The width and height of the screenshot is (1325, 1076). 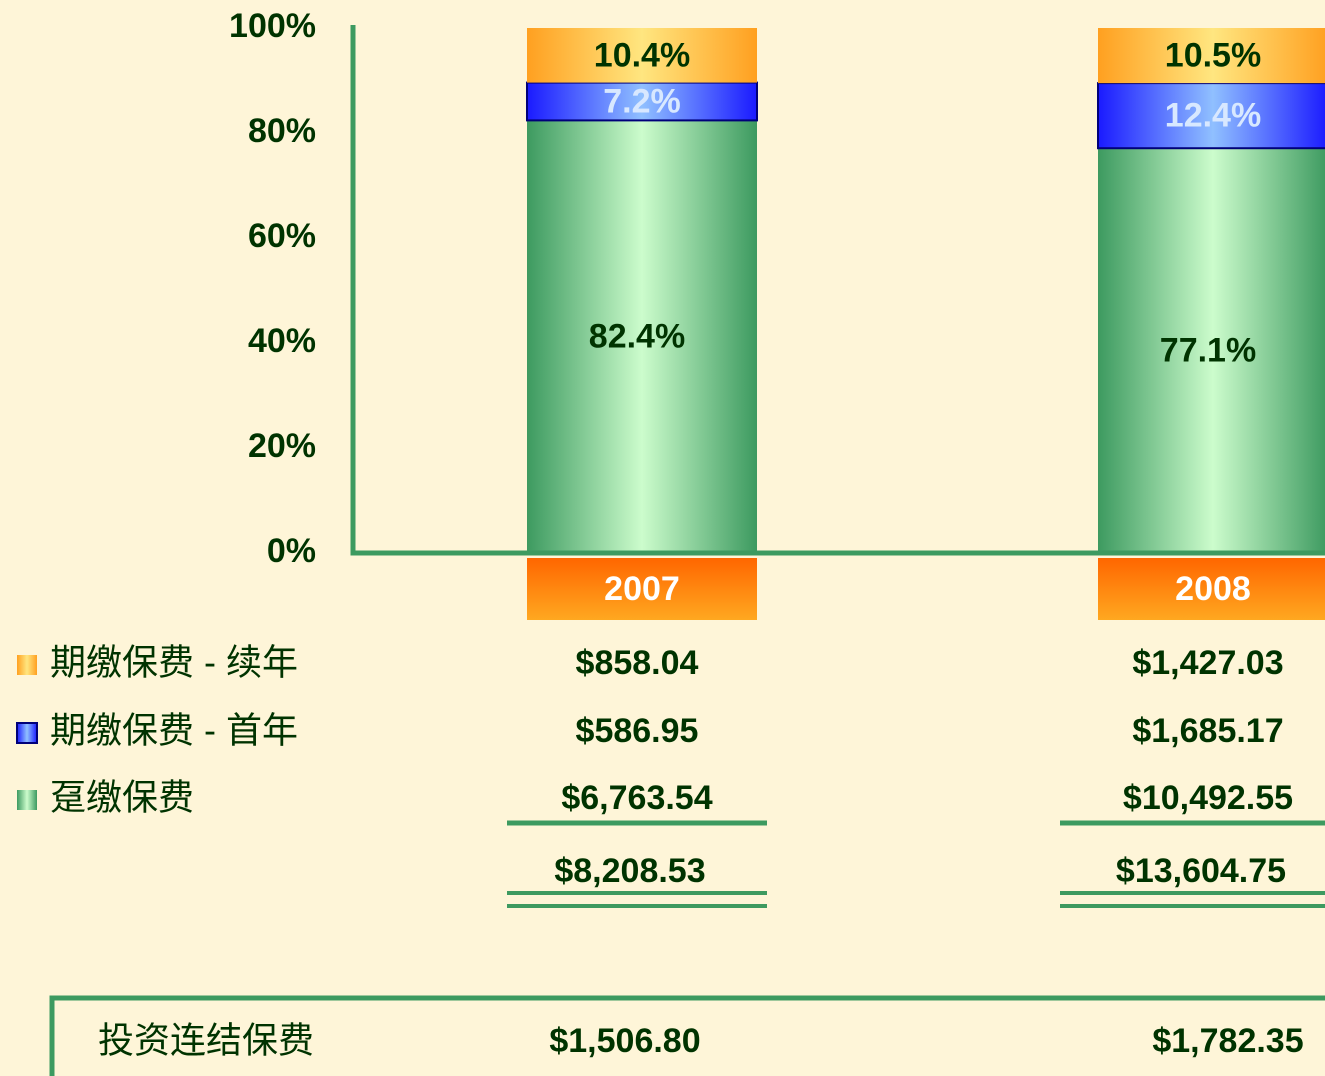 What do you see at coordinates (174, 662) in the screenshot?
I see `legend-label: 期缴保费 - 续年` at bounding box center [174, 662].